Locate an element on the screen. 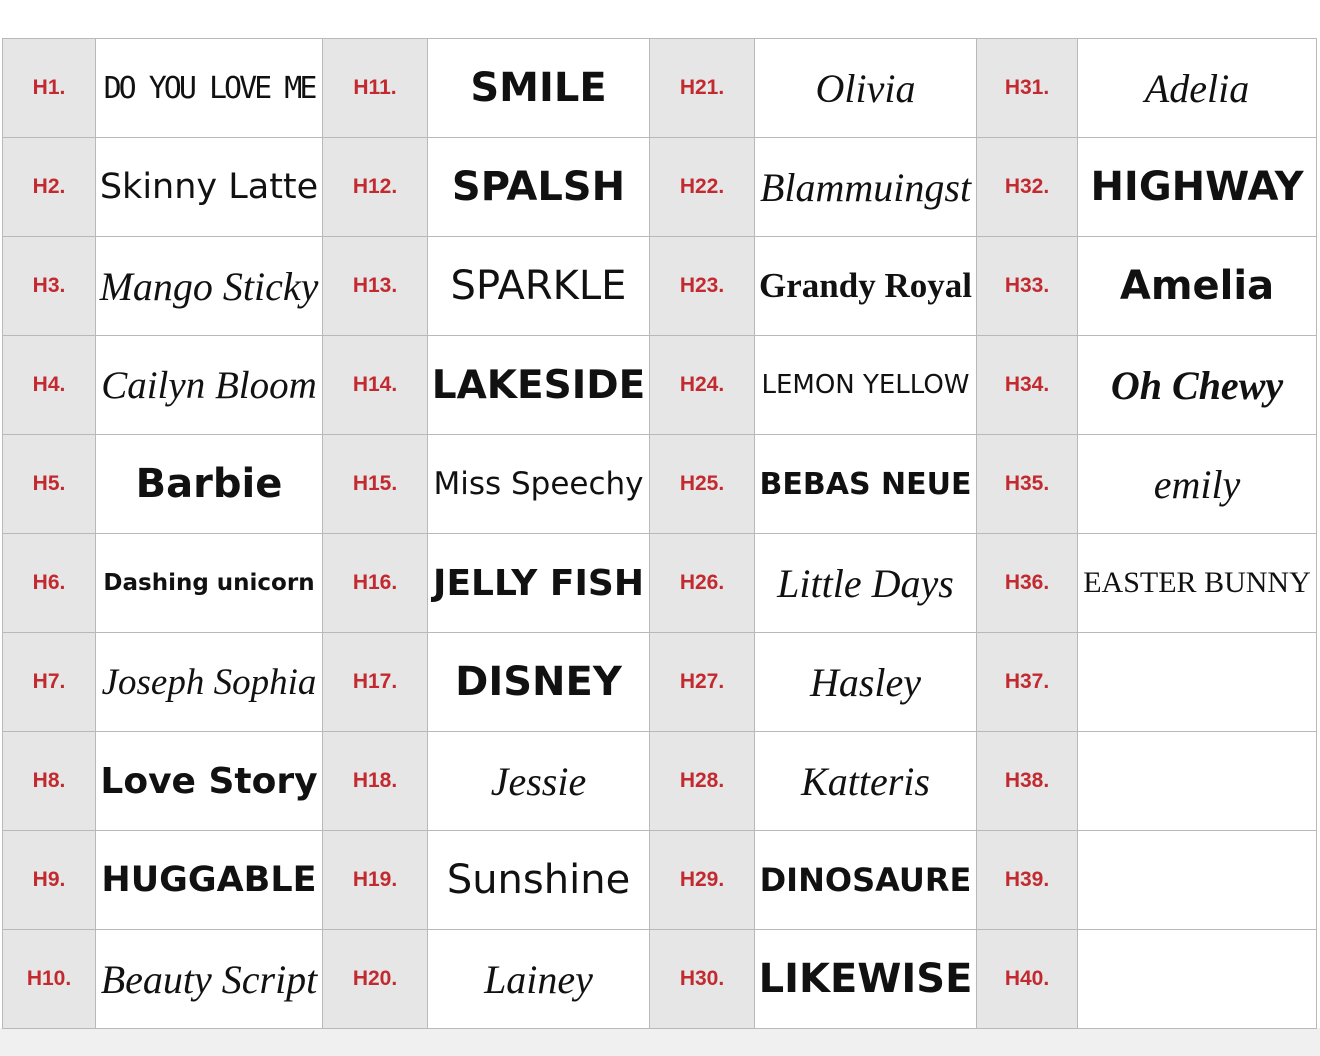 The width and height of the screenshot is (1320, 1056). font-code: H24. is located at coordinates (702, 385).